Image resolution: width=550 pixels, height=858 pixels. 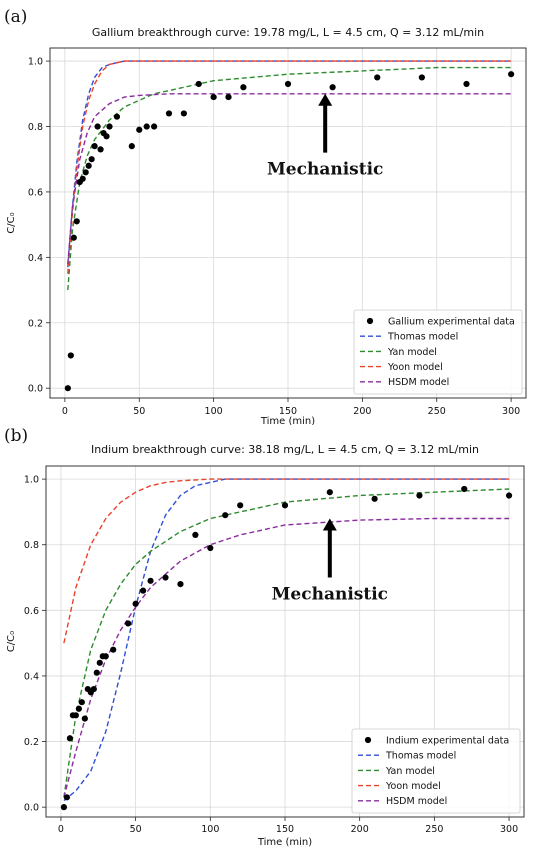 What do you see at coordinates (31, 742) in the screenshot?
I see `y-tick-label: 0.2` at bounding box center [31, 742].